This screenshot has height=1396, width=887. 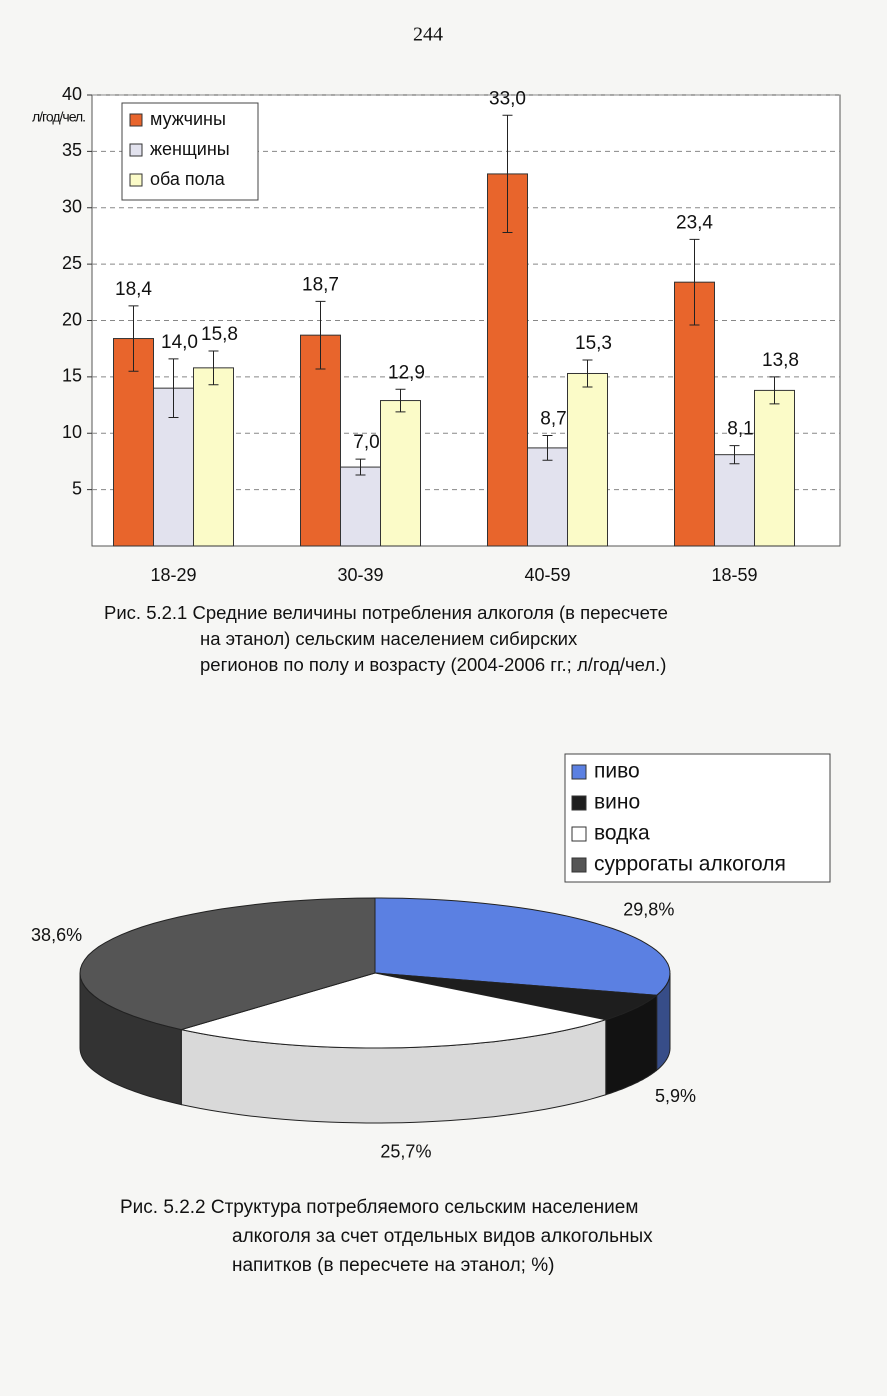 I want to click on legend-label: женщины, so click(x=190, y=149).